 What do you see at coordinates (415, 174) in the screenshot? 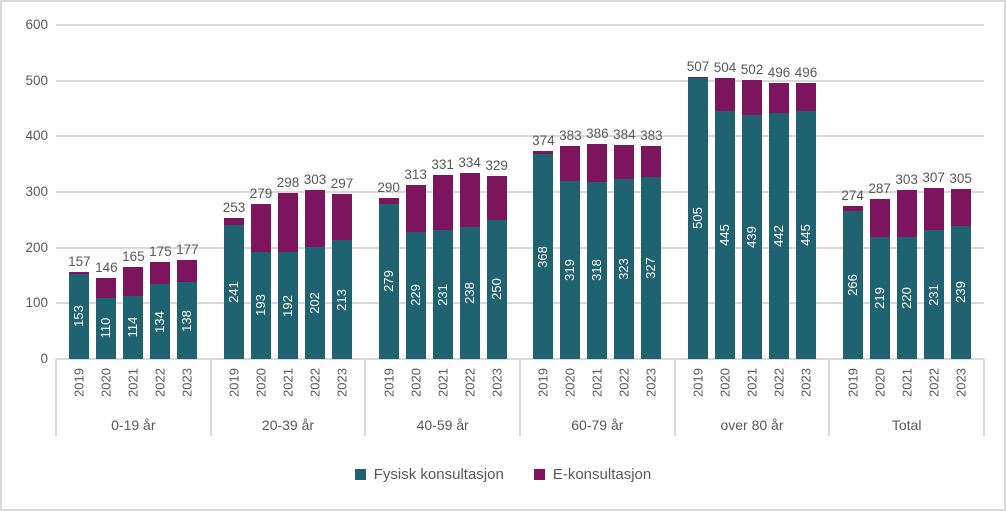
I see `bar-total-label: 313` at bounding box center [415, 174].